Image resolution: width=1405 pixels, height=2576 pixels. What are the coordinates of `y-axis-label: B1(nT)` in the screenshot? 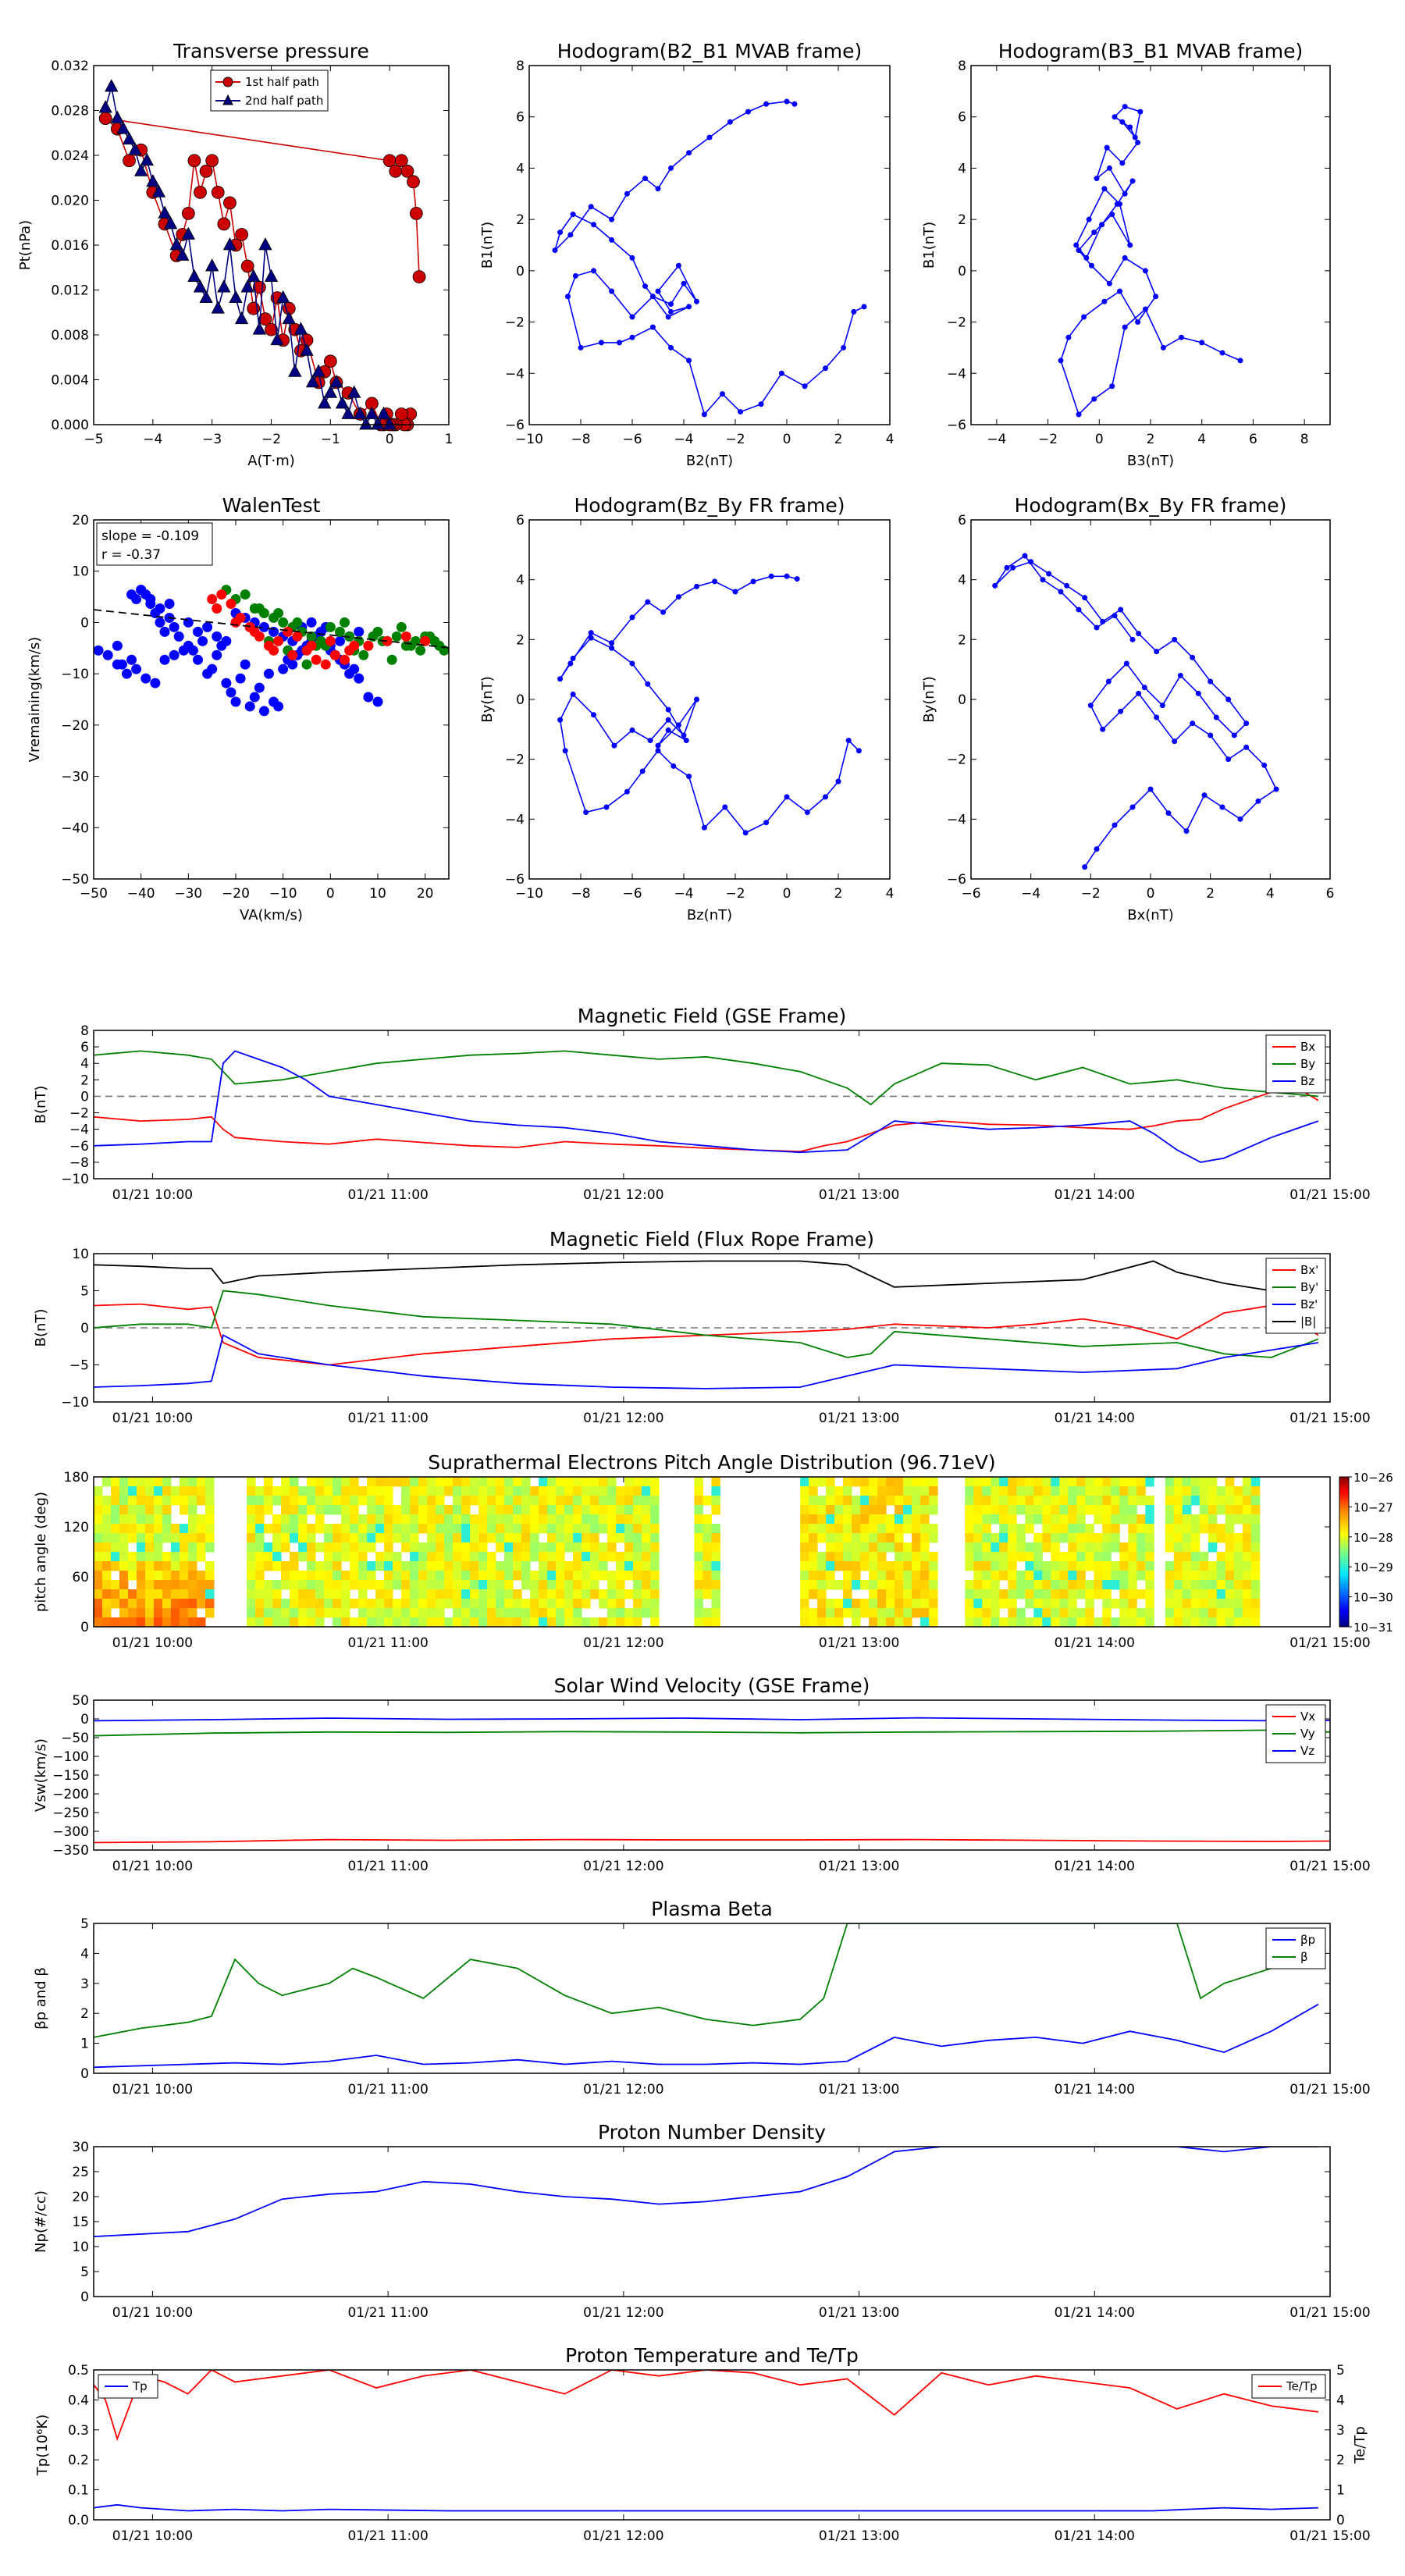 It's located at (929, 245).